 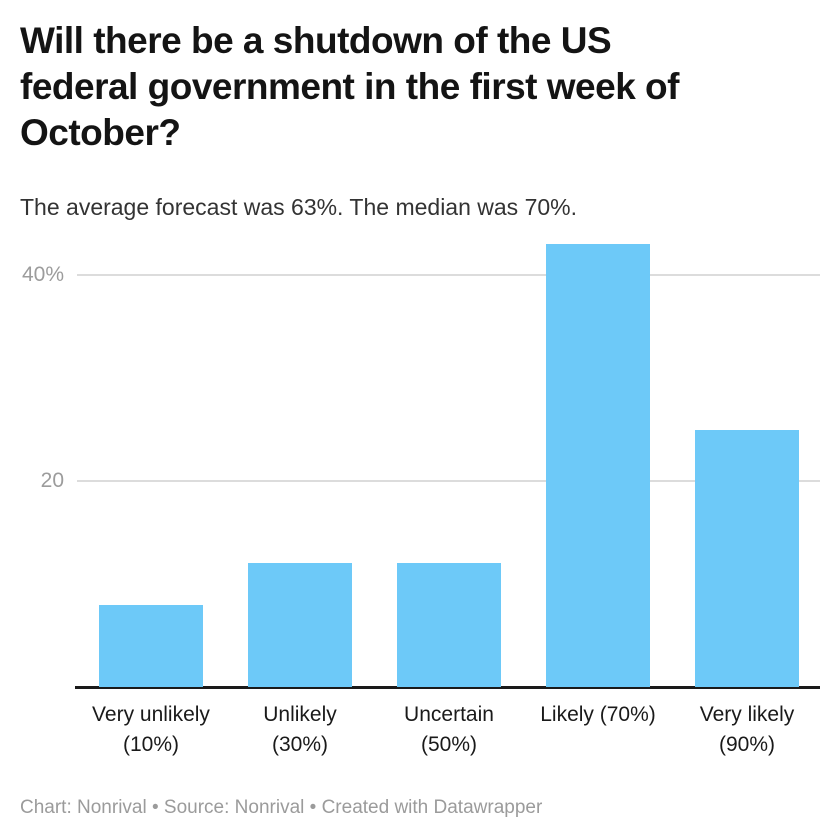 What do you see at coordinates (300, 625) in the screenshot?
I see `bar-Unlikely (30%)` at bounding box center [300, 625].